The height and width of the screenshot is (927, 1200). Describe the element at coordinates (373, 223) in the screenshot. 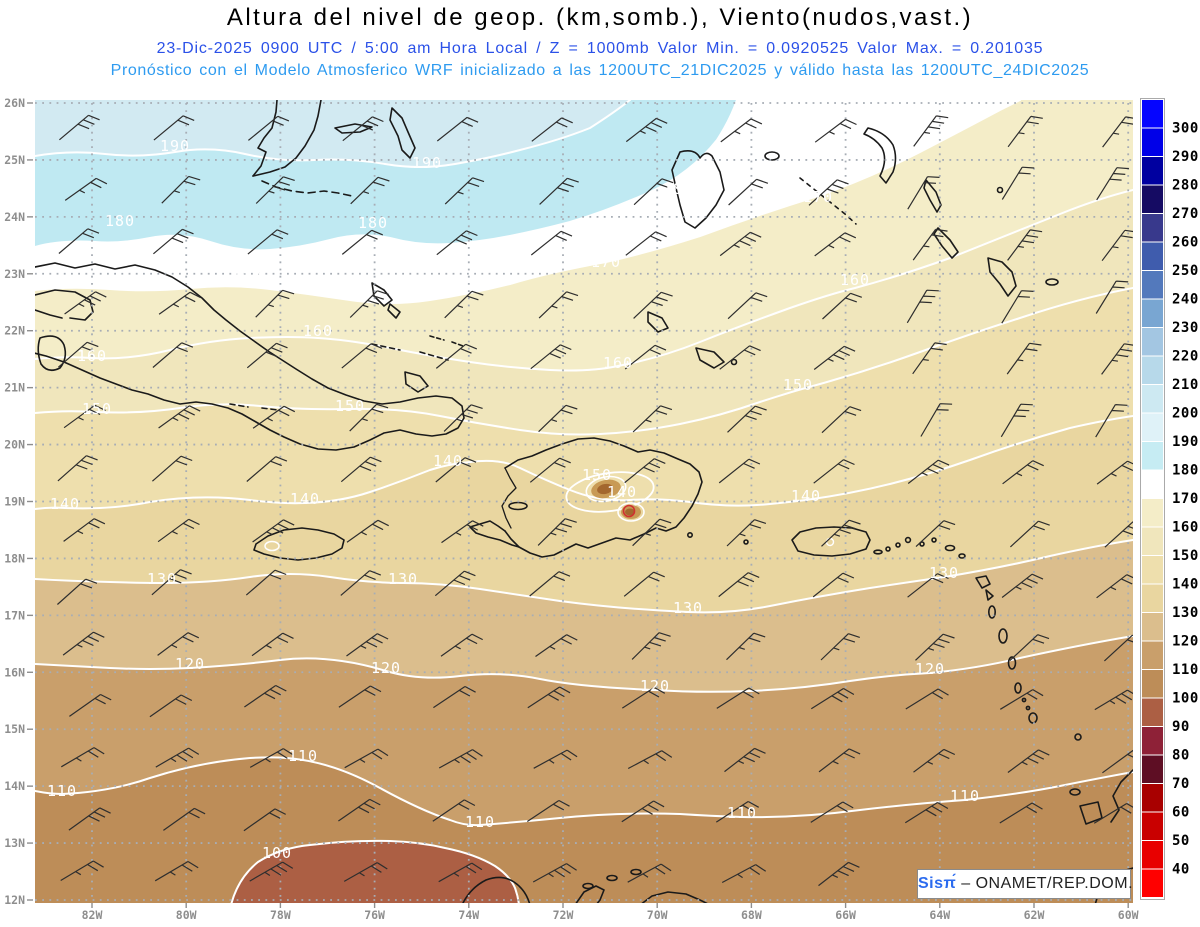

I see `contour-label-180: 180` at that location.